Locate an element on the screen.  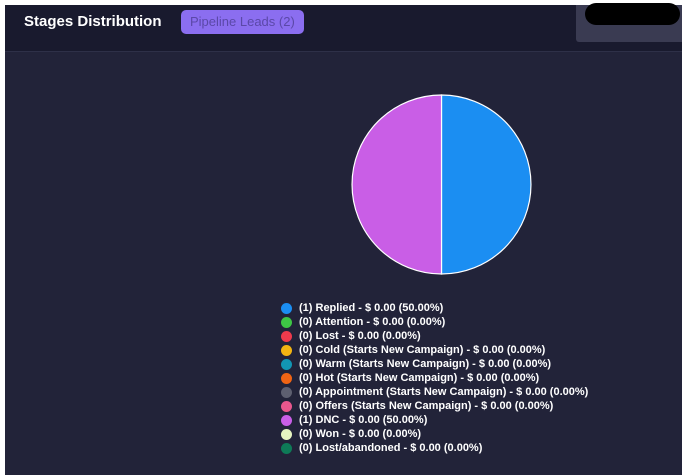
legend-item: (0) Attention - $ 0.00 (0.00%) is located at coordinates (434, 322).